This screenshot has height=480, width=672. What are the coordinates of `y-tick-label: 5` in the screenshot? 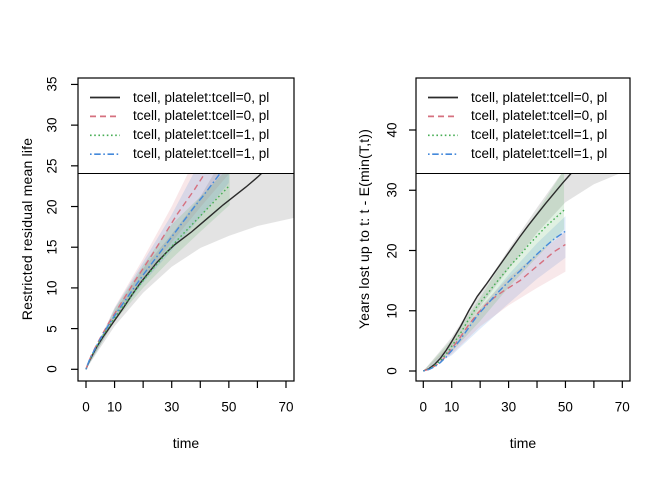 It's located at (52, 328).